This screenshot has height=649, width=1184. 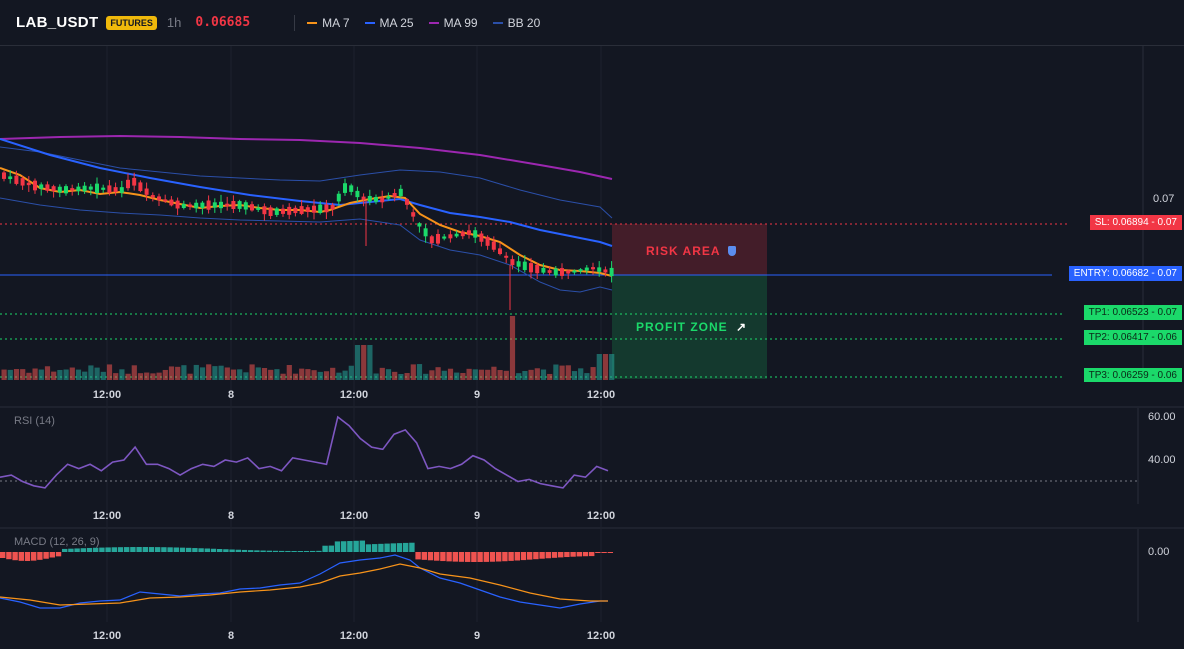 I want to click on macd-axis-zero: 0.00, so click(x=1159, y=552).